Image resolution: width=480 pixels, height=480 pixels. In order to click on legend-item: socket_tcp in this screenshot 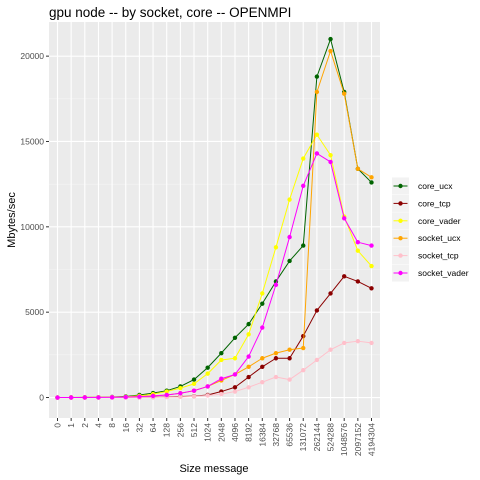, I will do `click(425, 256)`.